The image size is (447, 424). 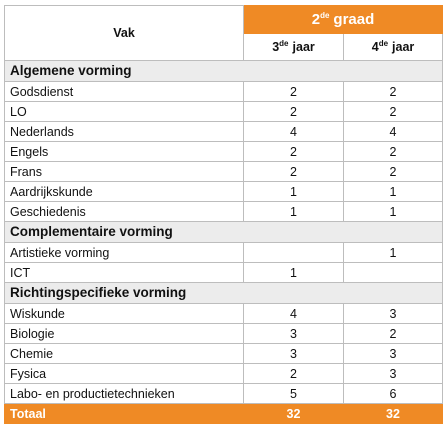 I want to click on subject-row: Frans 2 2, so click(x=224, y=171).